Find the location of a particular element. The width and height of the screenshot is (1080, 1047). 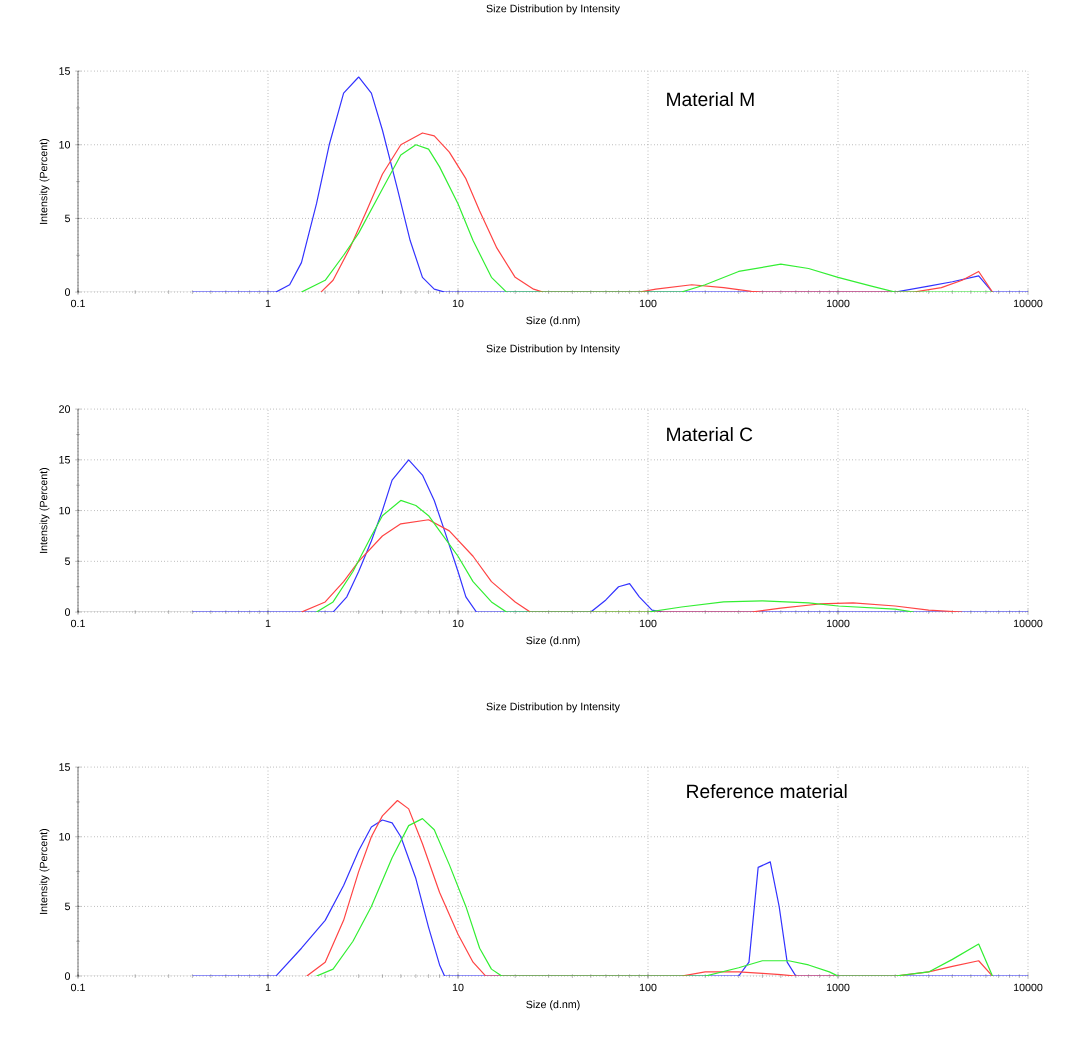

annotation: Reference material is located at coordinates (767, 791).